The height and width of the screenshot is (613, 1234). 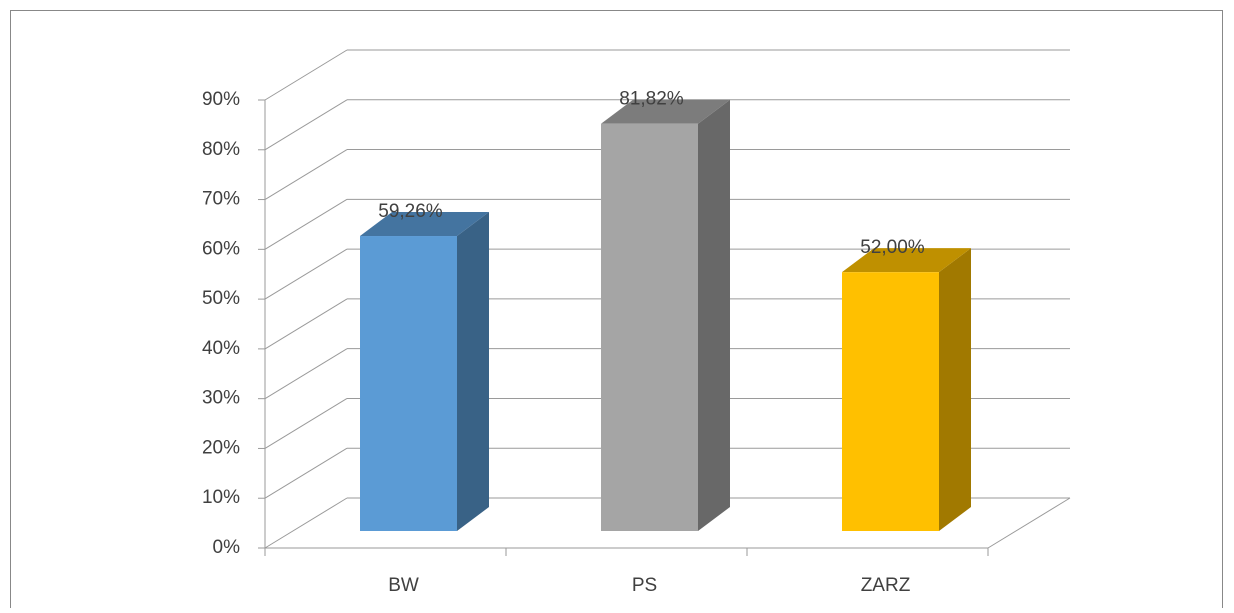 What do you see at coordinates (886, 585) in the screenshot?
I see `x-tick-label: ZARZ` at bounding box center [886, 585].